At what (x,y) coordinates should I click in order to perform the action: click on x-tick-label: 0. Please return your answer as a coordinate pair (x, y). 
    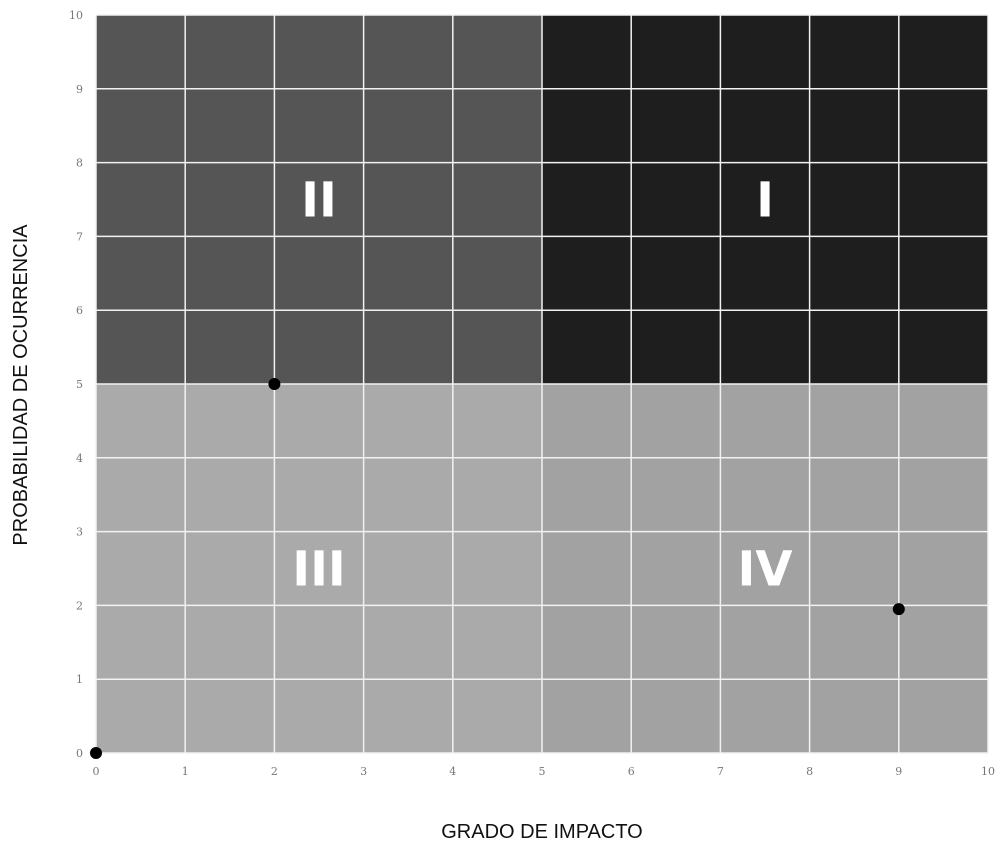
    Looking at the image, I should click on (96, 771).